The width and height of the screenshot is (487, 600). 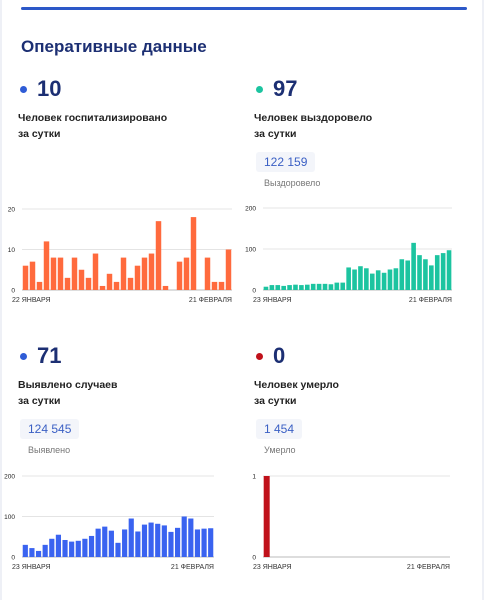 What do you see at coordinates (93, 126) in the screenshot?
I see `hospitalized-description: Человек госпитализировано за сутки` at bounding box center [93, 126].